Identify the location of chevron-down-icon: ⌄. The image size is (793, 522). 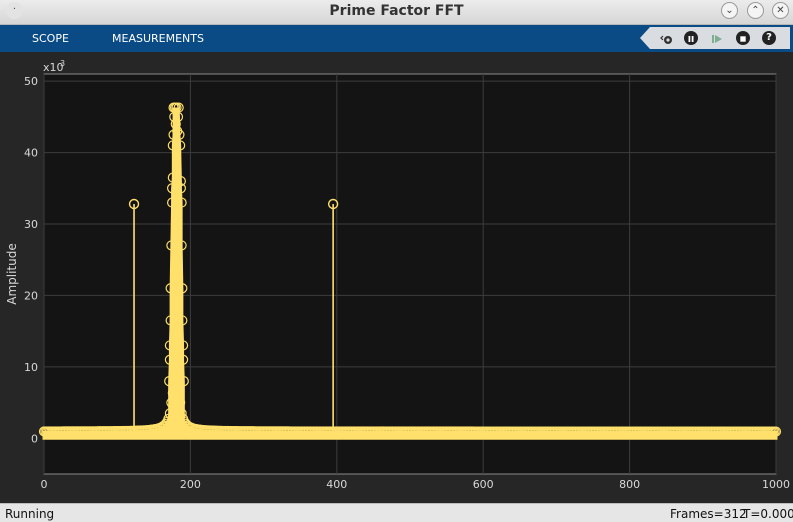
(729, 10).